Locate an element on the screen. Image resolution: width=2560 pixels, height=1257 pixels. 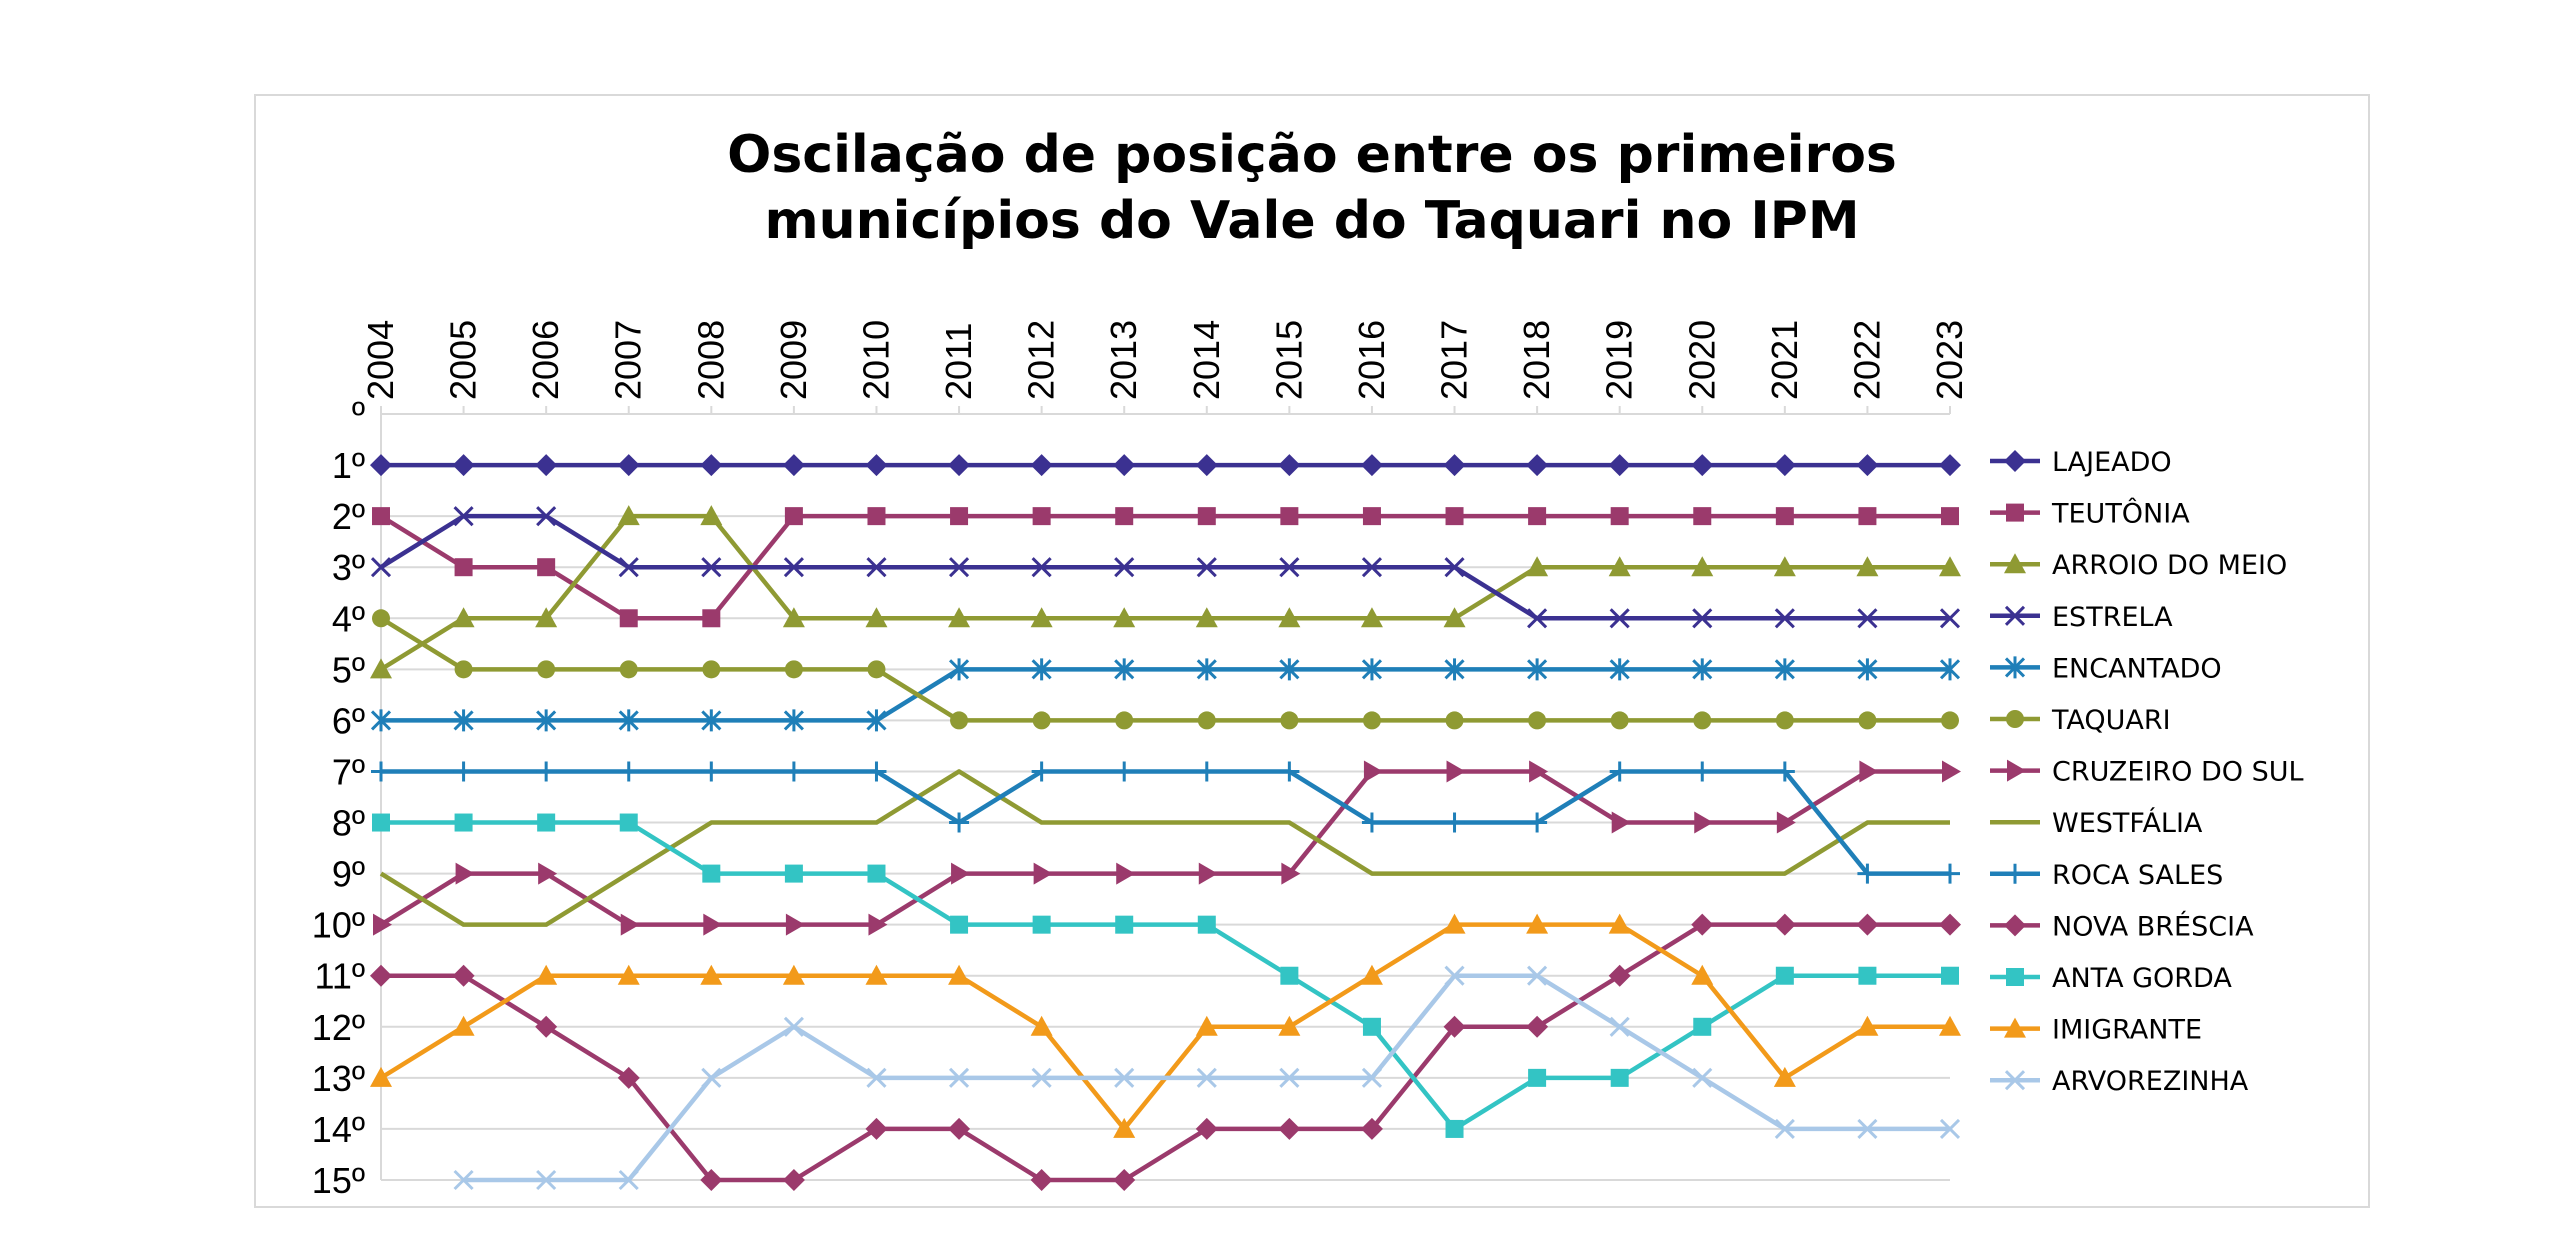
y-tick-label: 4º is located at coordinates (348, 618).